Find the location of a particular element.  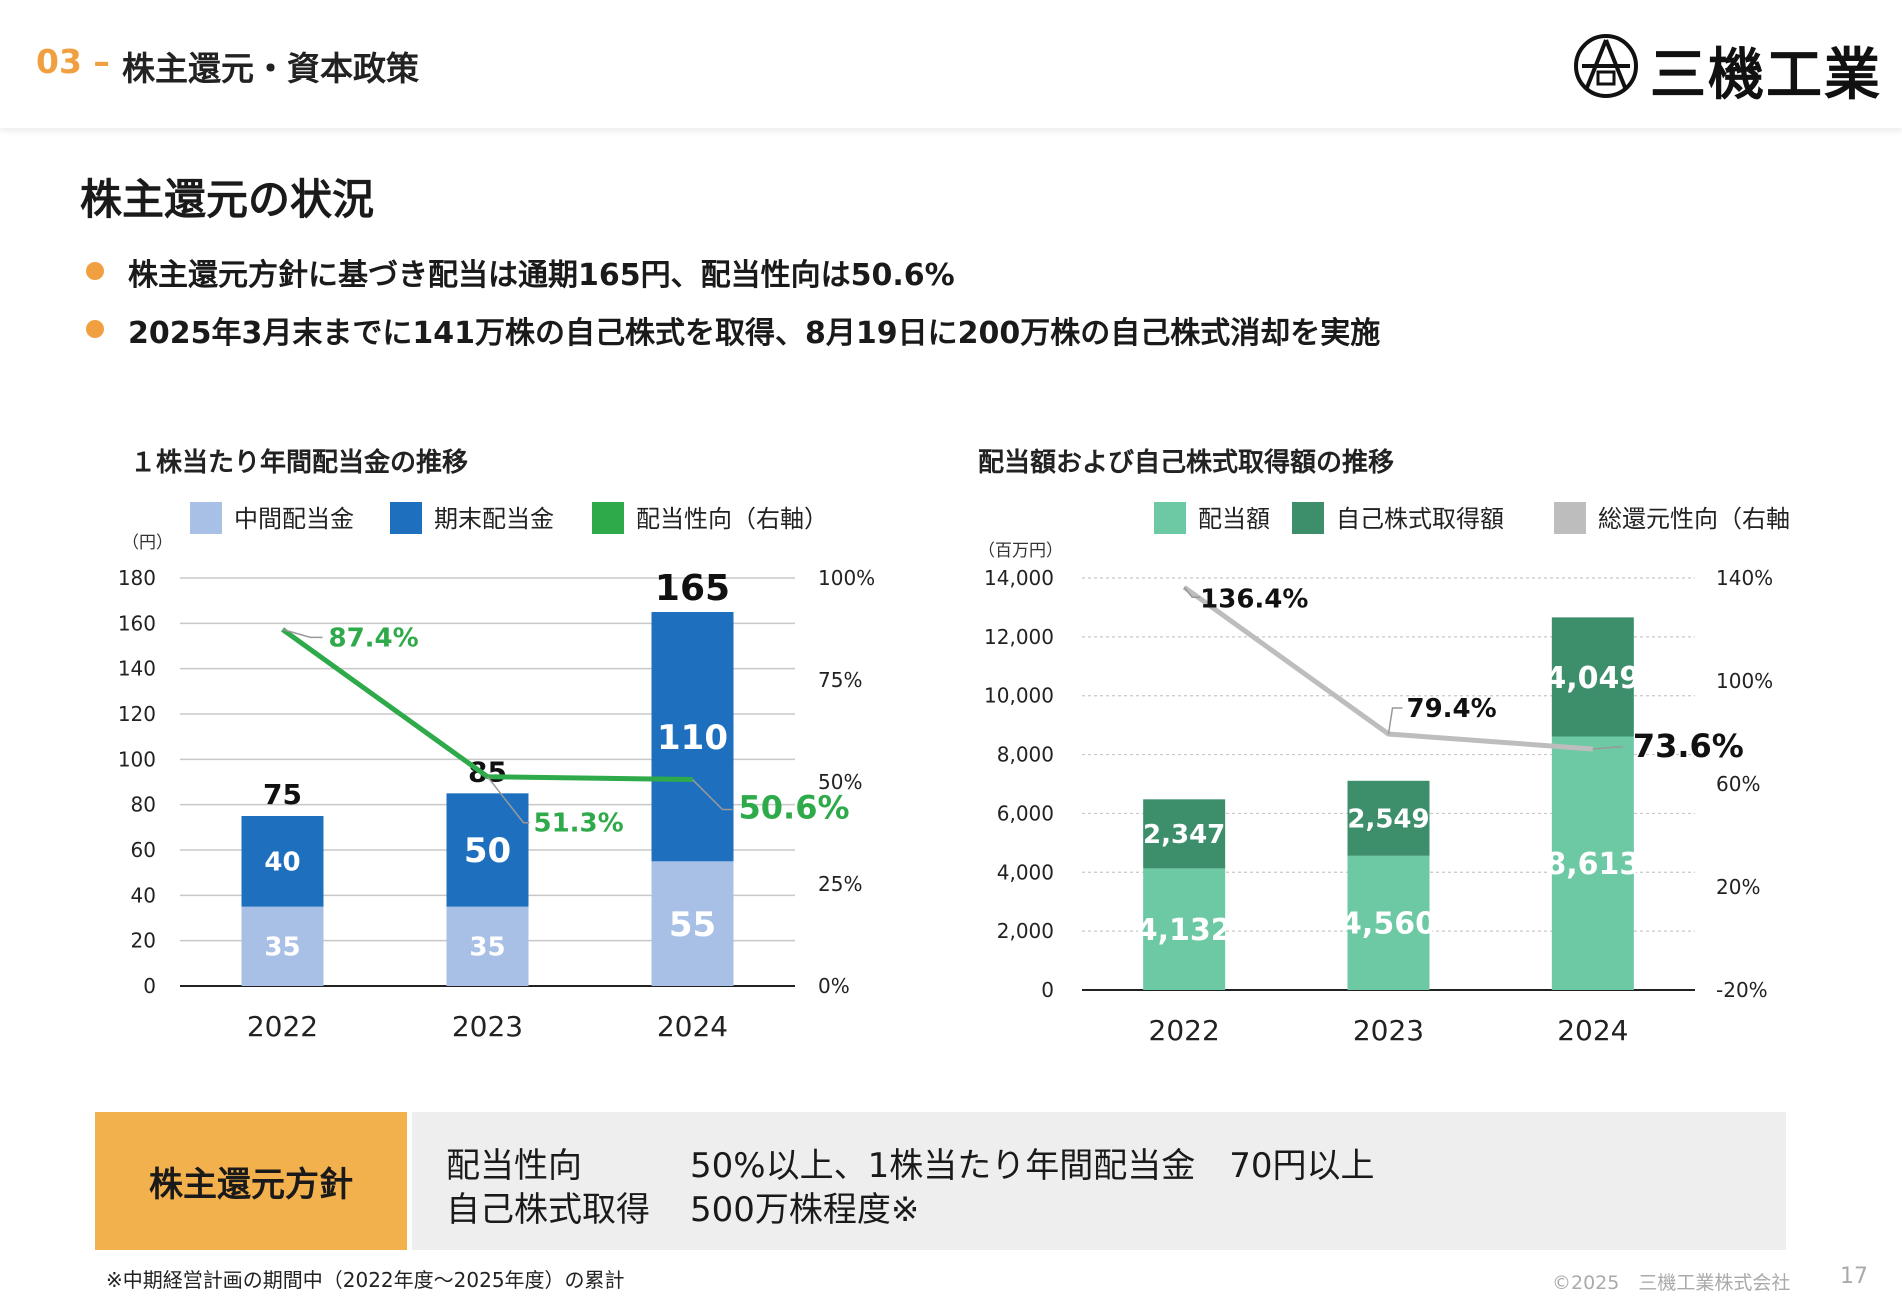

data-label: 2,549 is located at coordinates (1388, 820).